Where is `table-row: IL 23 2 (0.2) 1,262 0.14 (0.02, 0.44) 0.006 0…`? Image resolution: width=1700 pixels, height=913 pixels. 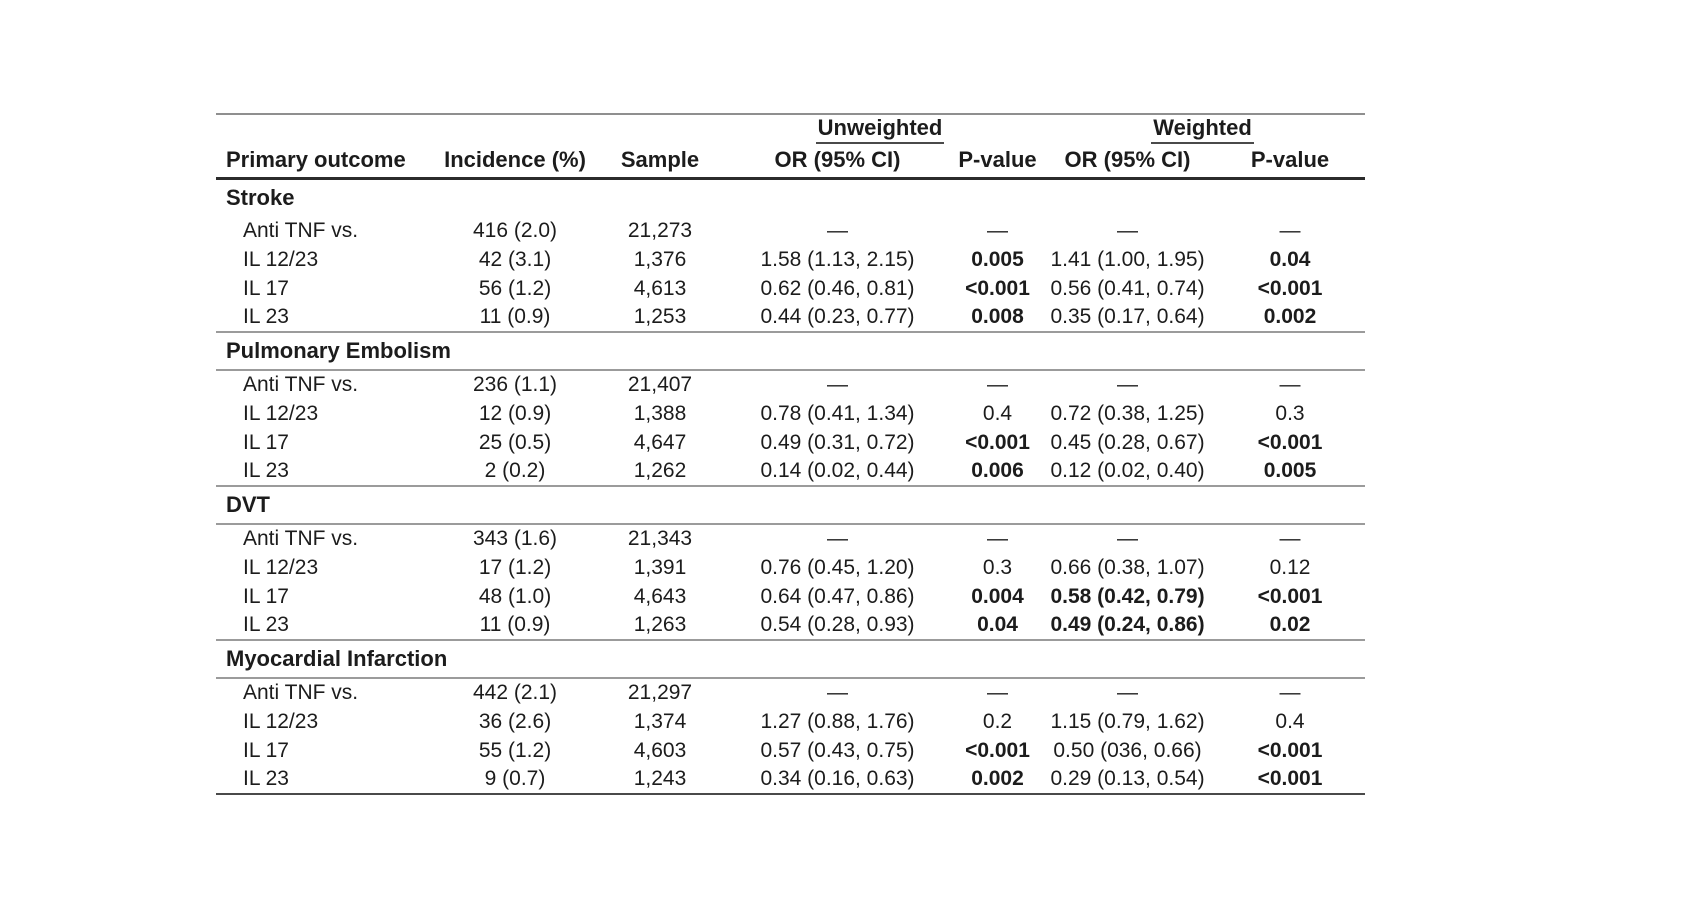 table-row: IL 23 2 (0.2) 1,262 0.14 (0.02, 0.44) 0.006 0… is located at coordinates (790, 471).